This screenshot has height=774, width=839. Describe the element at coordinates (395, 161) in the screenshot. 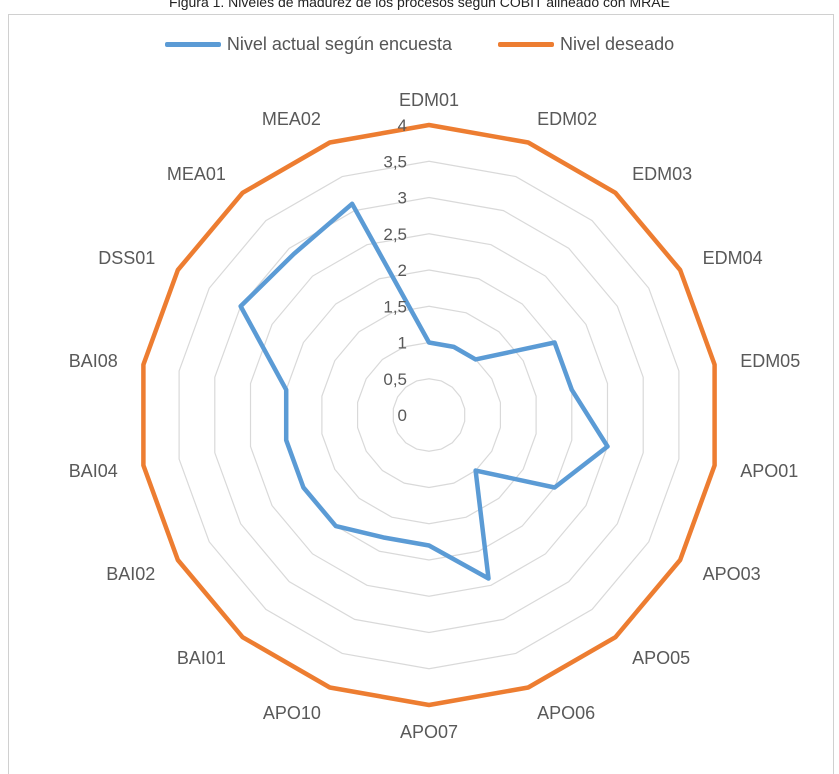

I see `tick-label: 3,5` at that location.